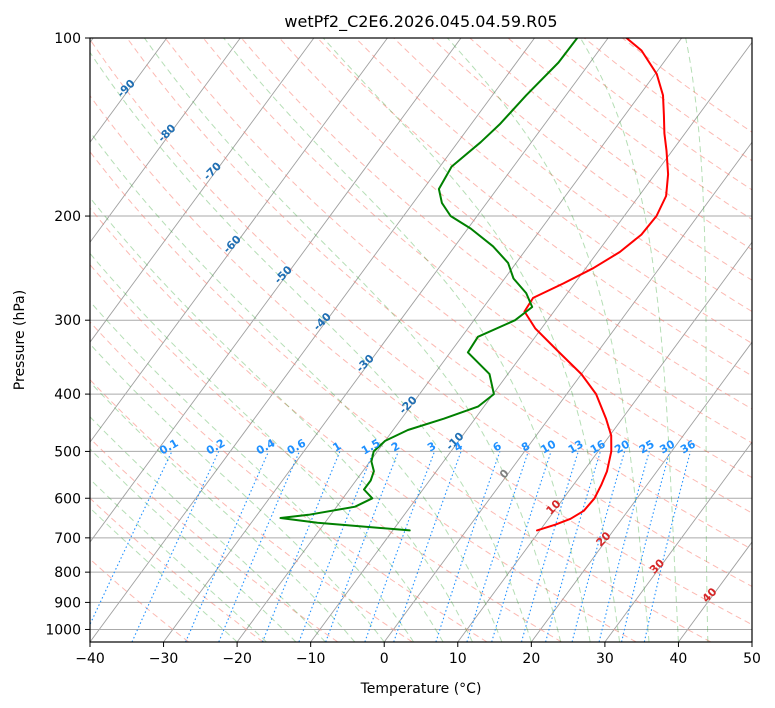  What do you see at coordinates (212, 170) in the screenshot?
I see `isotherm-label: -70` at bounding box center [212, 170].